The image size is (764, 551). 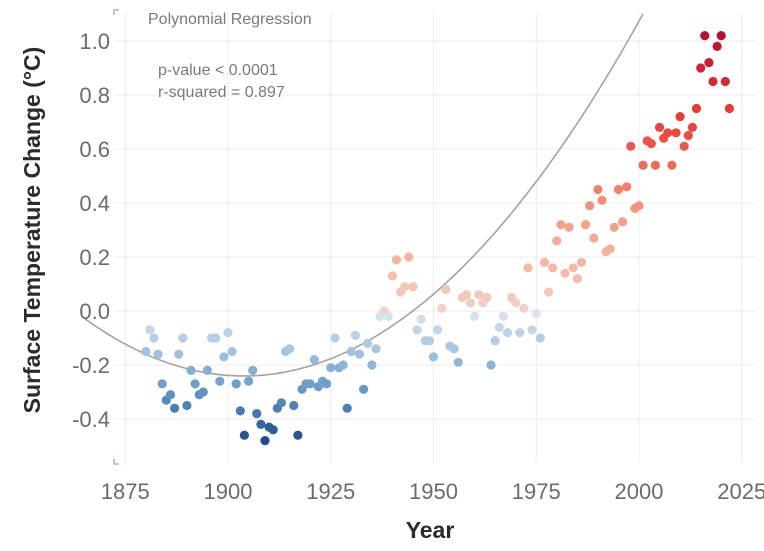 I want to click on y-tick-label: -0.2, so click(x=91, y=365).